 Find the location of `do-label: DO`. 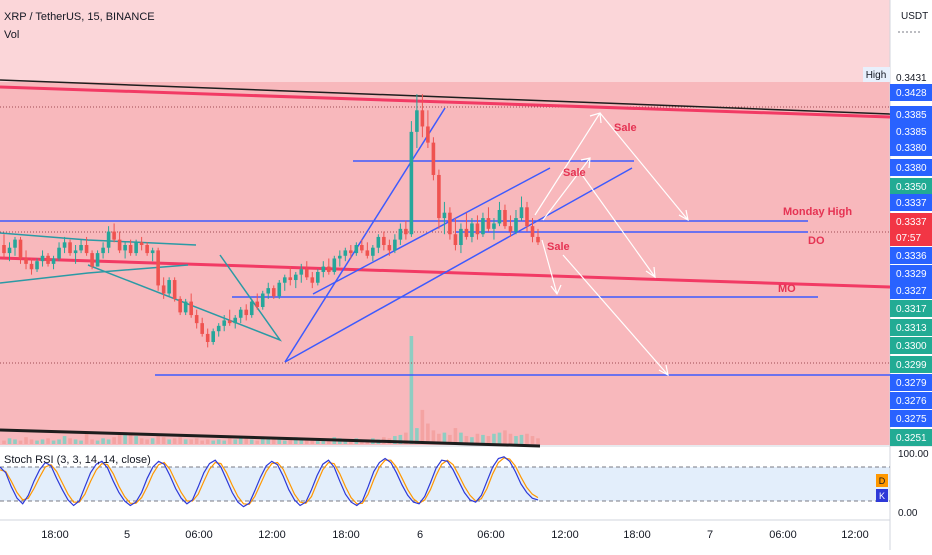

do-label: DO is located at coordinates (816, 241).